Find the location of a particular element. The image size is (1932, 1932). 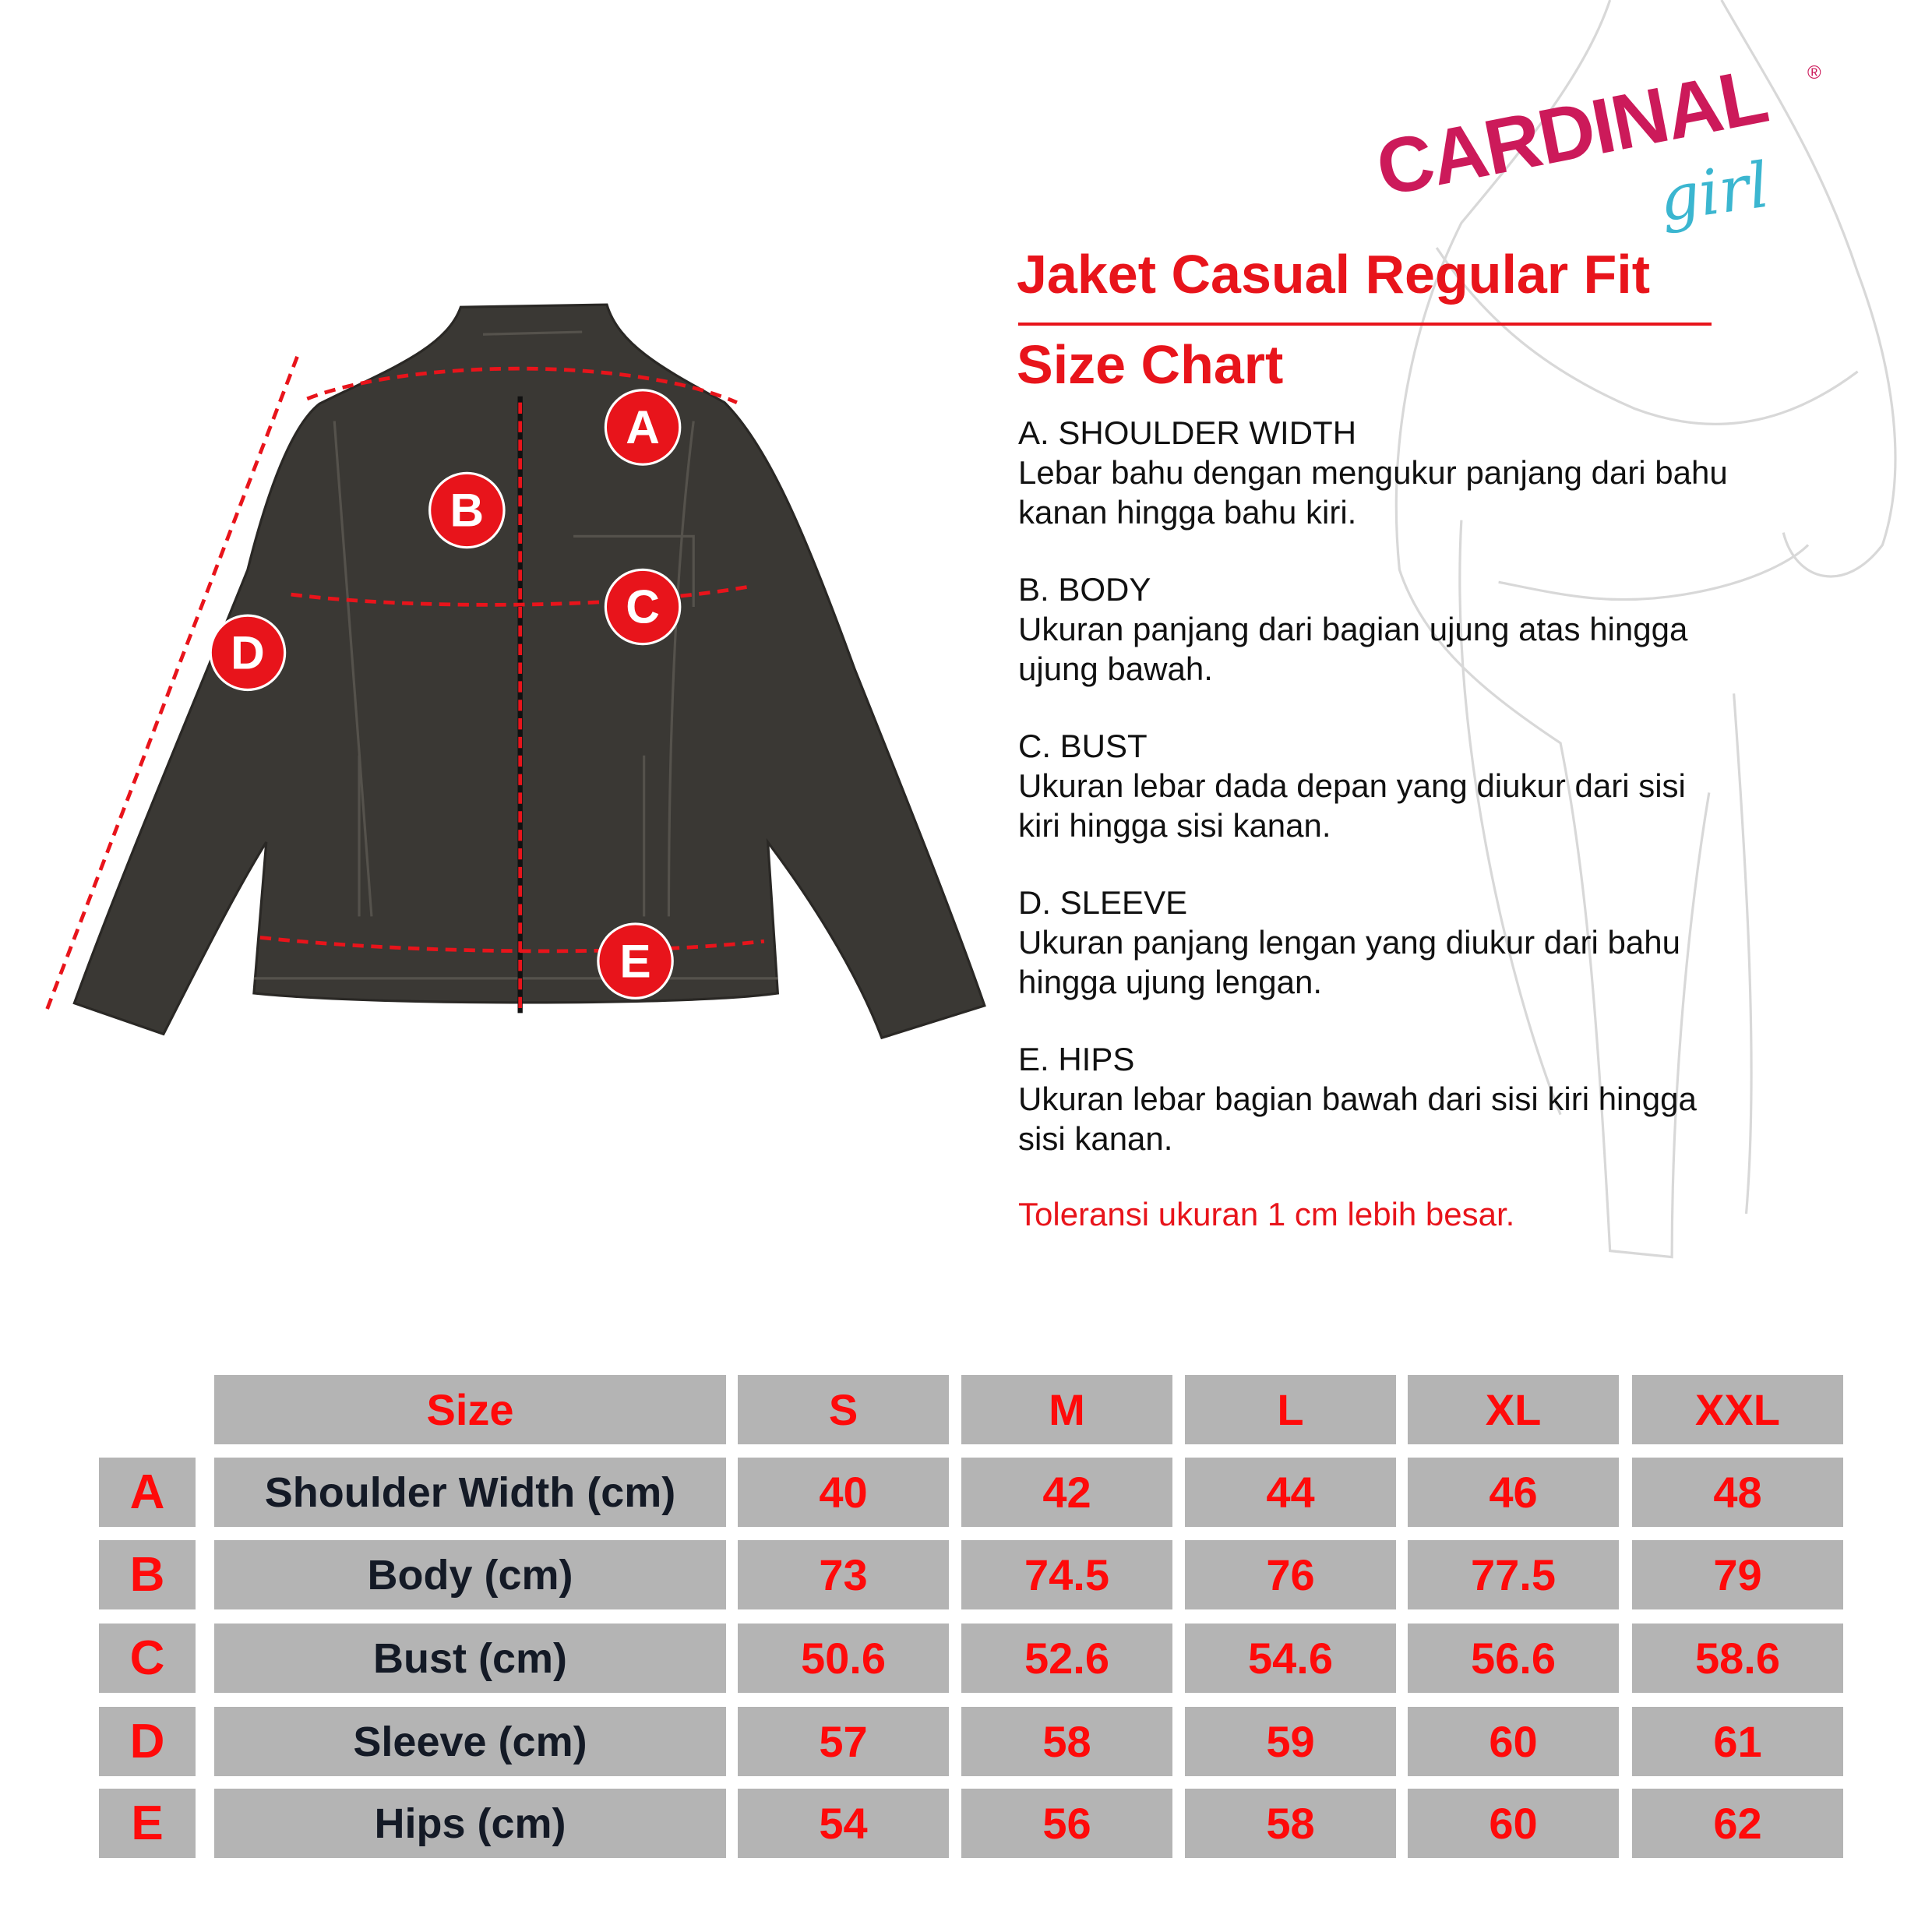

value-cell: 73 is located at coordinates (843, 1575).